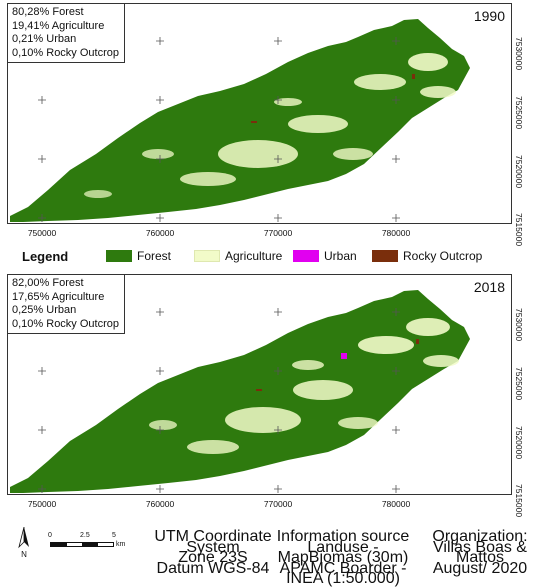 This screenshot has width=546, height=587. Describe the element at coordinates (443, 256) in the screenshot. I see `legend-label: Rocky Outcrop` at that location.